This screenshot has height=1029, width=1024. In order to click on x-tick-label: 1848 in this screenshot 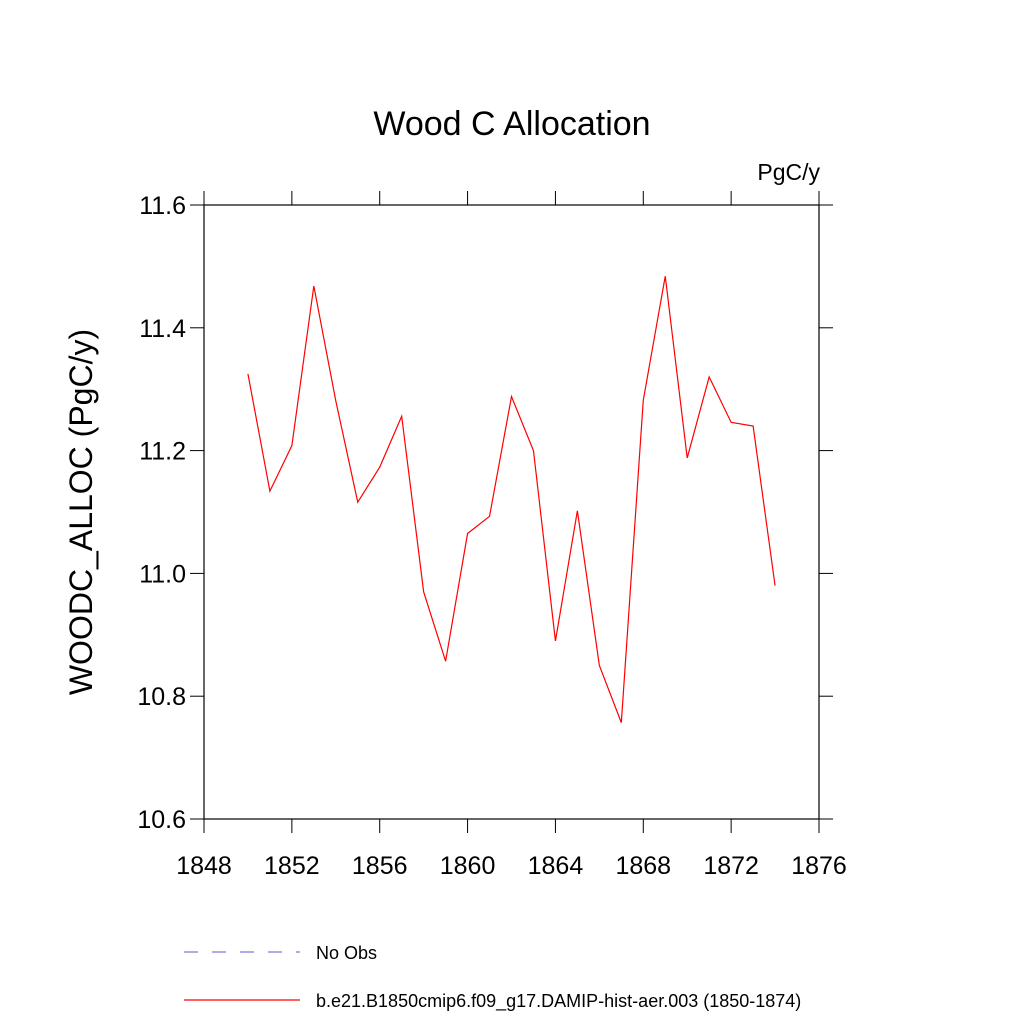, I will do `click(204, 866)`.